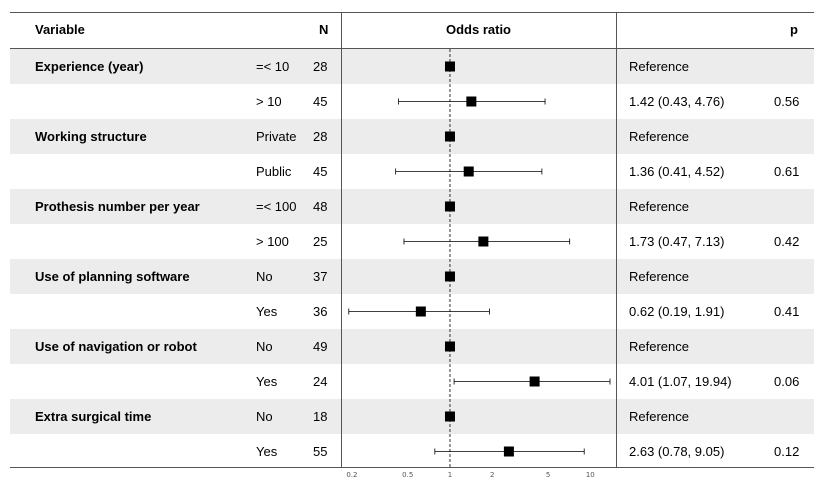 The image size is (814, 479). What do you see at coordinates (117, 206) in the screenshot?
I see `variable-label: Prothesis number per year` at bounding box center [117, 206].